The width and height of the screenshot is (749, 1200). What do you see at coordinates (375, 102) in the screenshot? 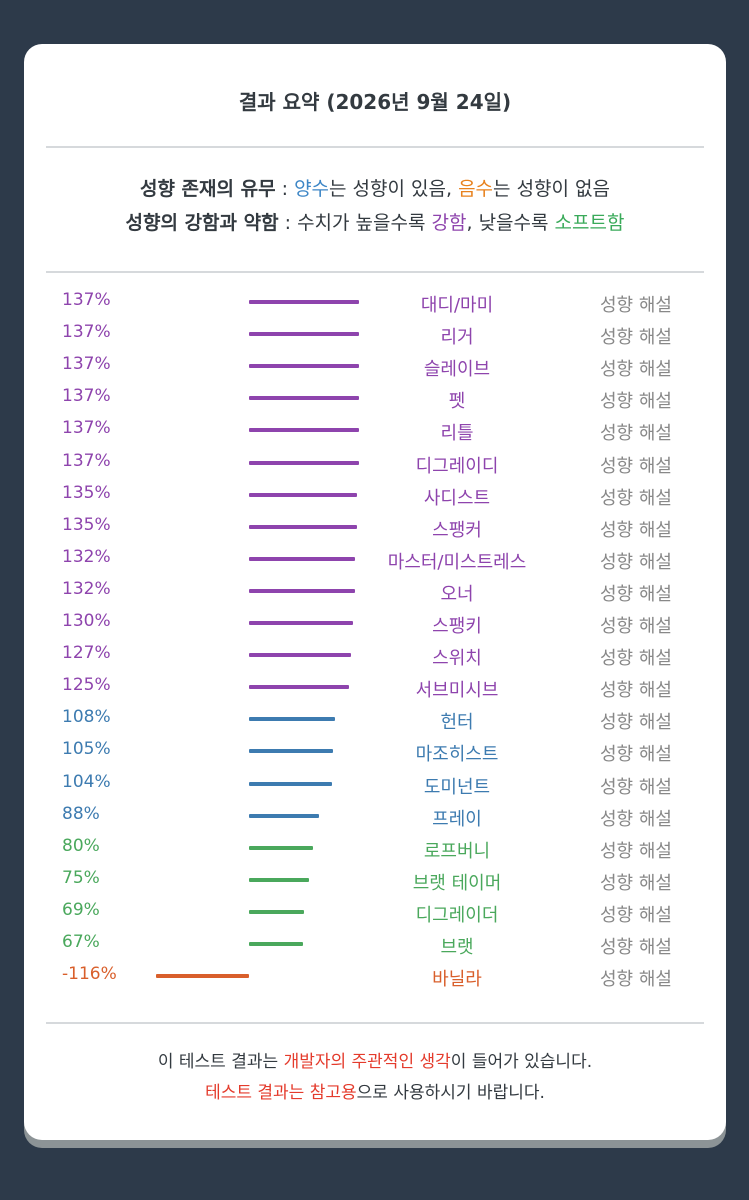
I see `page-title: 결과 요약 (2026년 9월 24일)` at bounding box center [375, 102].